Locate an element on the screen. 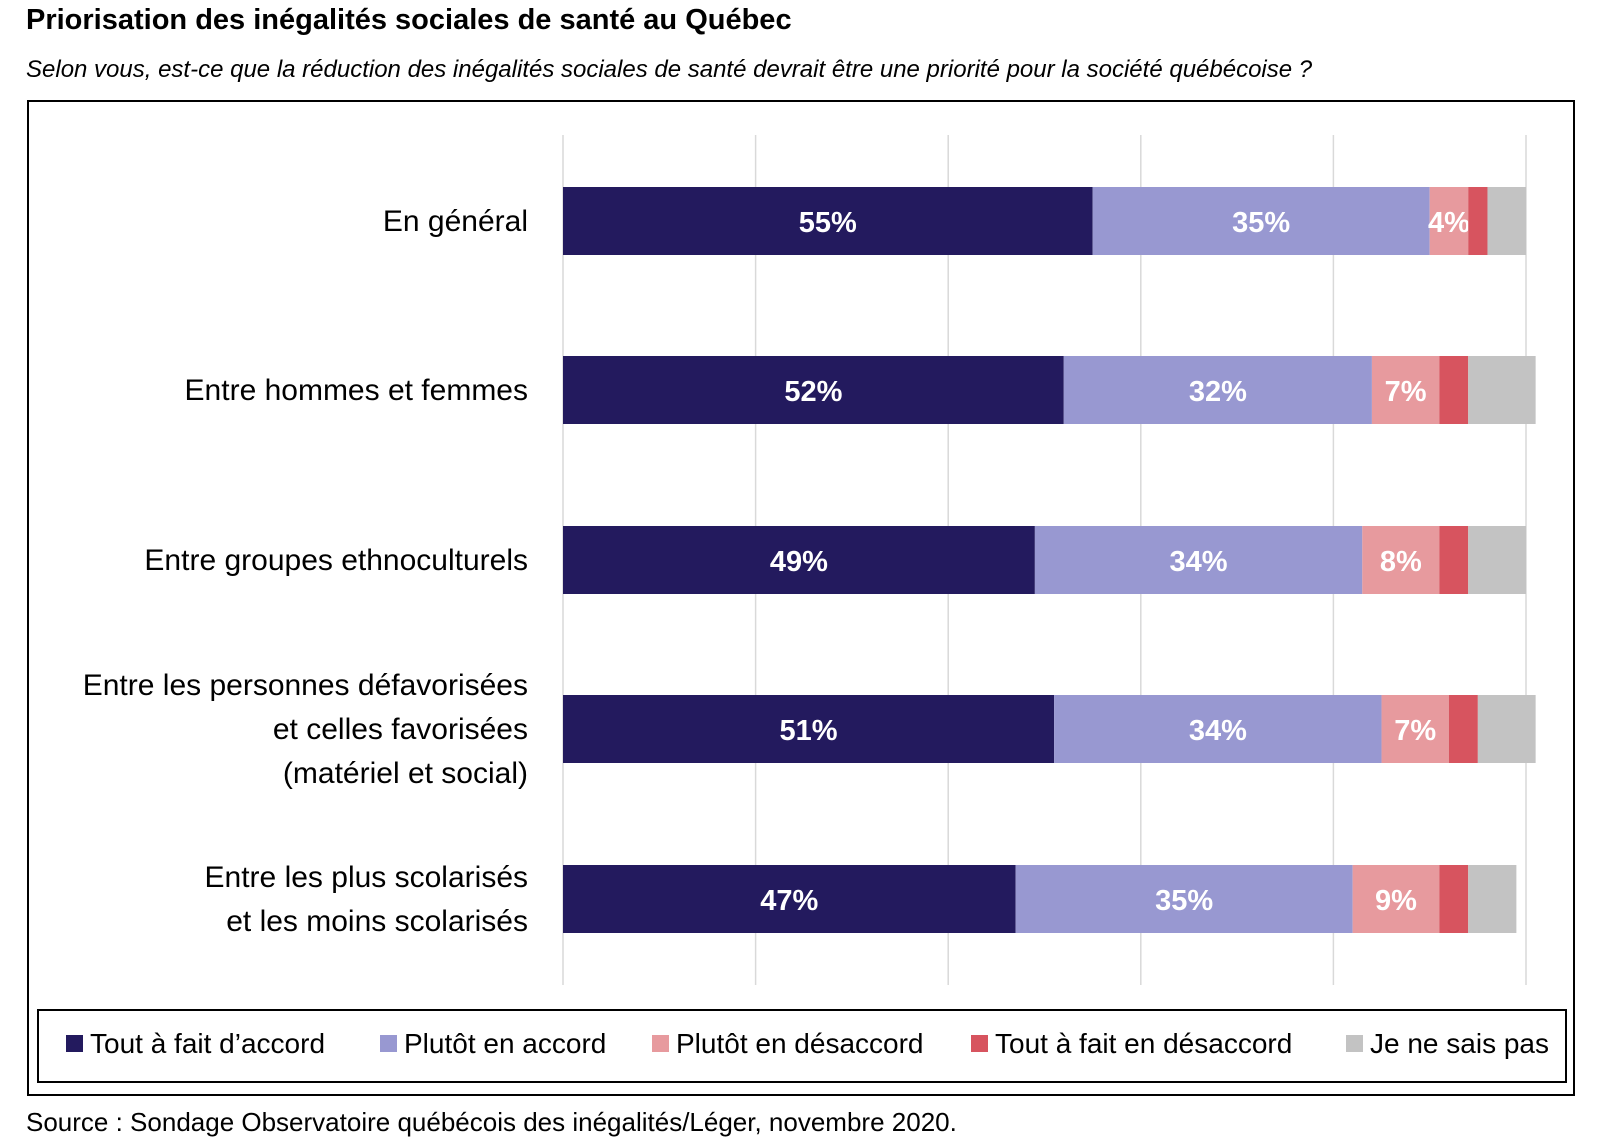 The height and width of the screenshot is (1138, 1600). data-label: 47% is located at coordinates (789, 901).